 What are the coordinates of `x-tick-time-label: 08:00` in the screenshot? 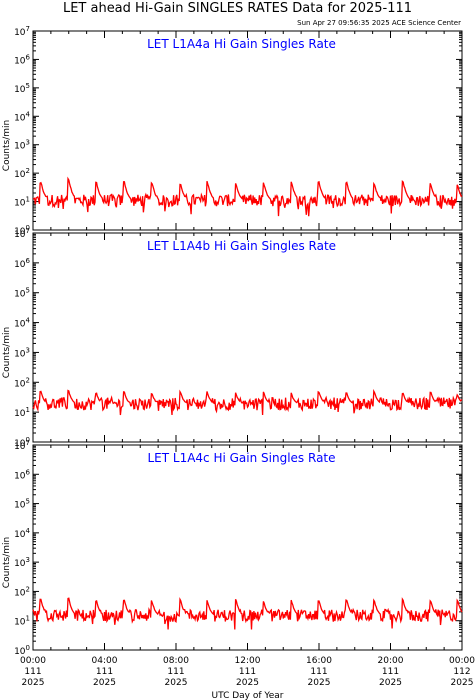 It's located at (176, 661).